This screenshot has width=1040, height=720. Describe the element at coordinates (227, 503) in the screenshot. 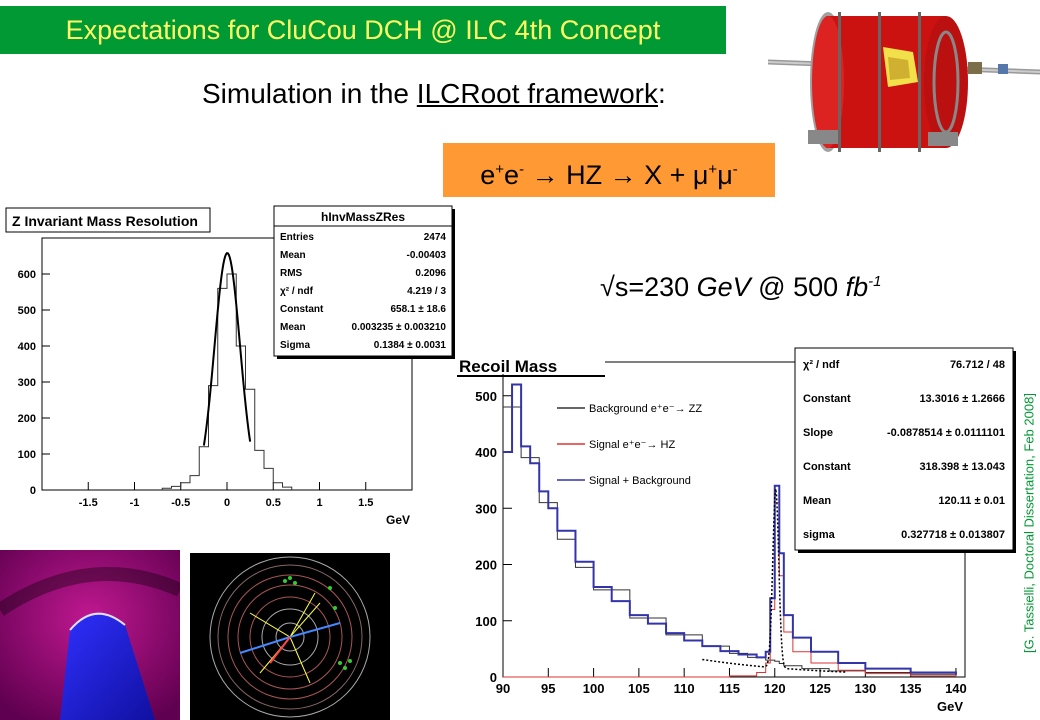

I see `x-tick-label: 0` at that location.